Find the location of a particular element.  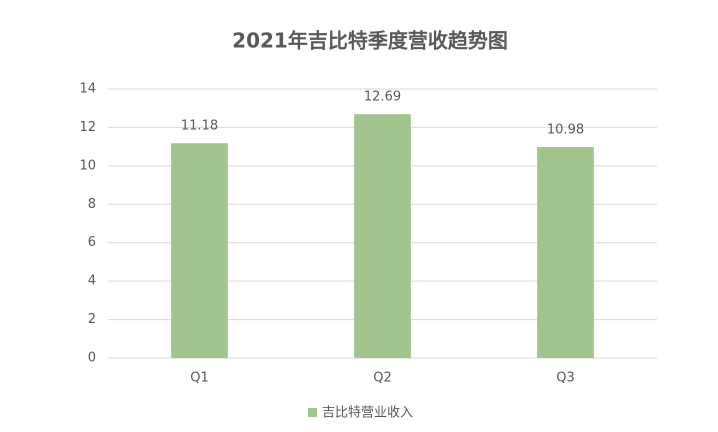

y-tick-label: 8 is located at coordinates (92, 204).